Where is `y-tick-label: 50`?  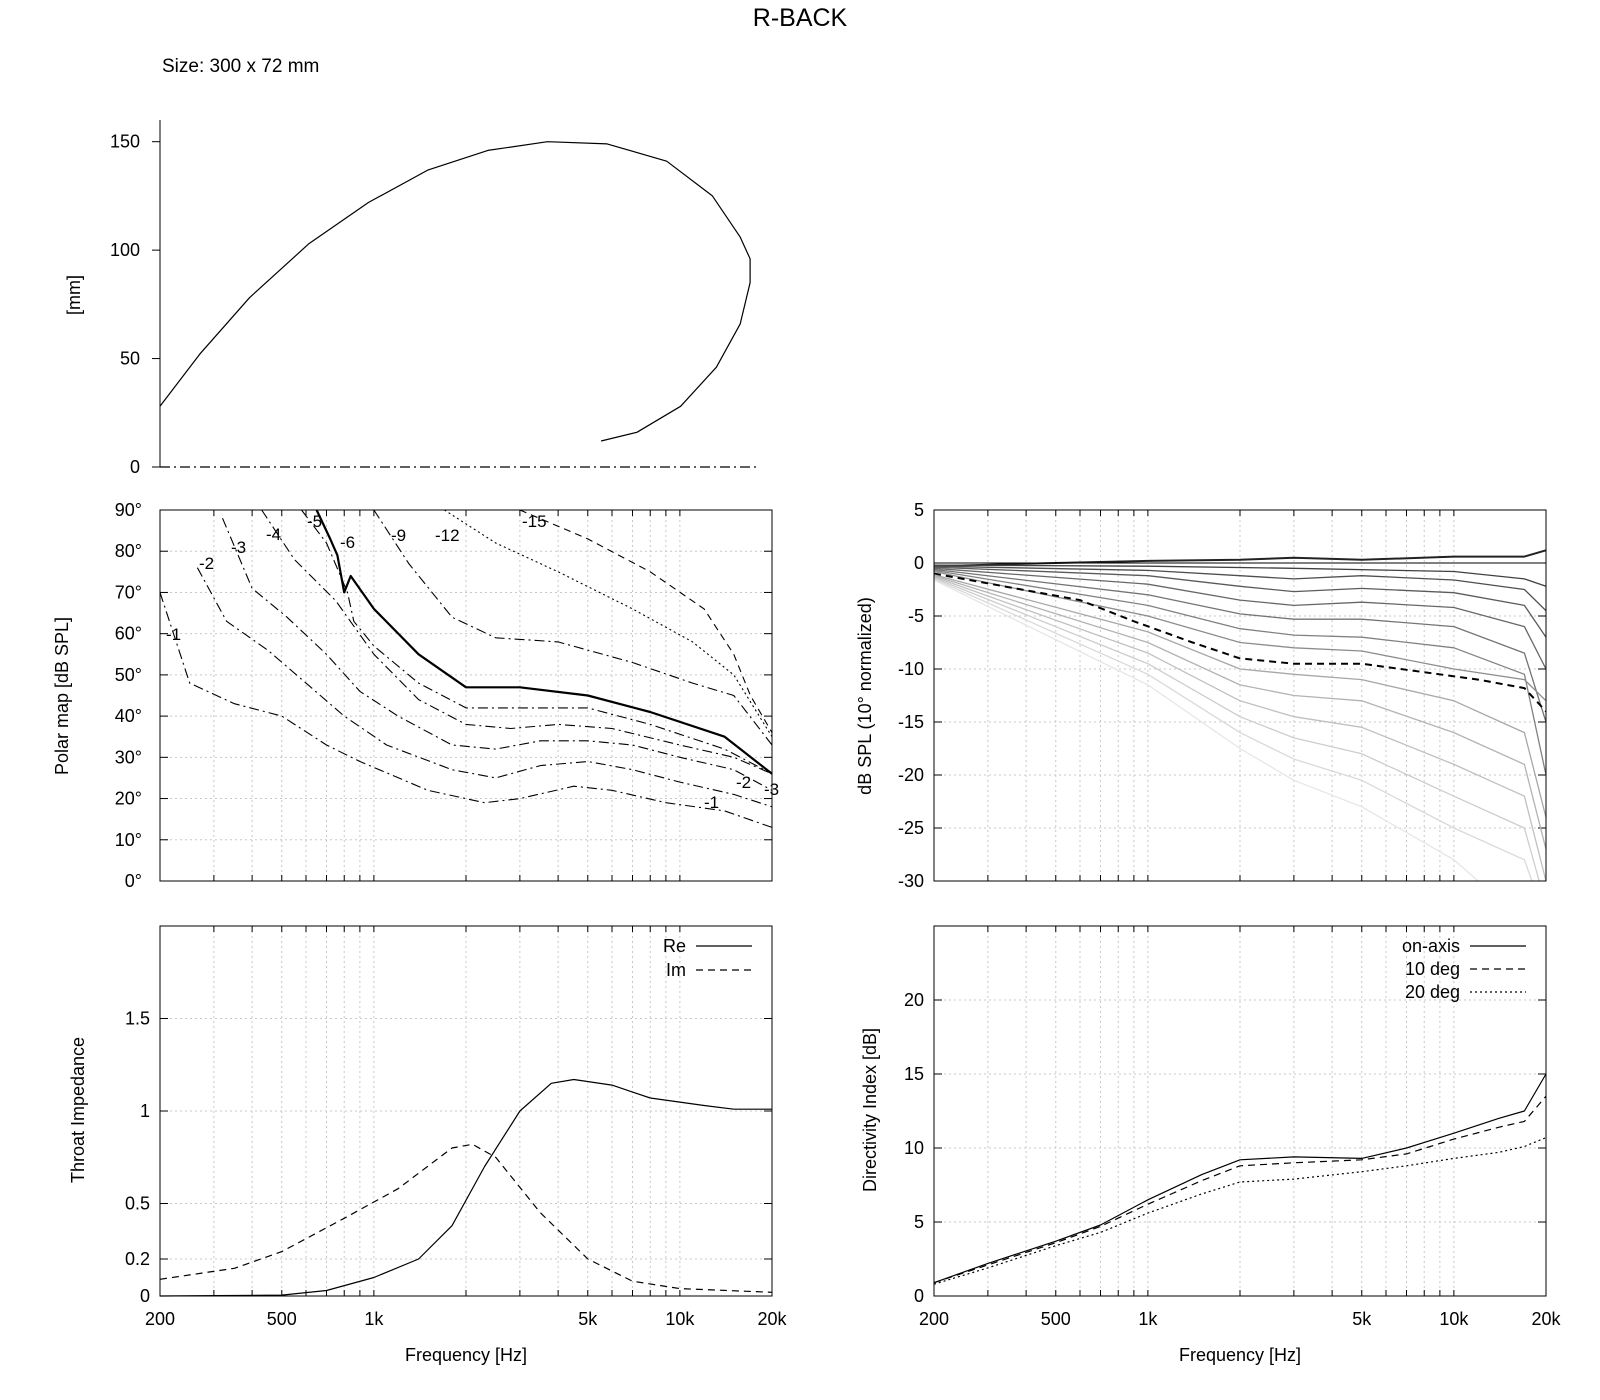
y-tick-label: 50 is located at coordinates (130, 359).